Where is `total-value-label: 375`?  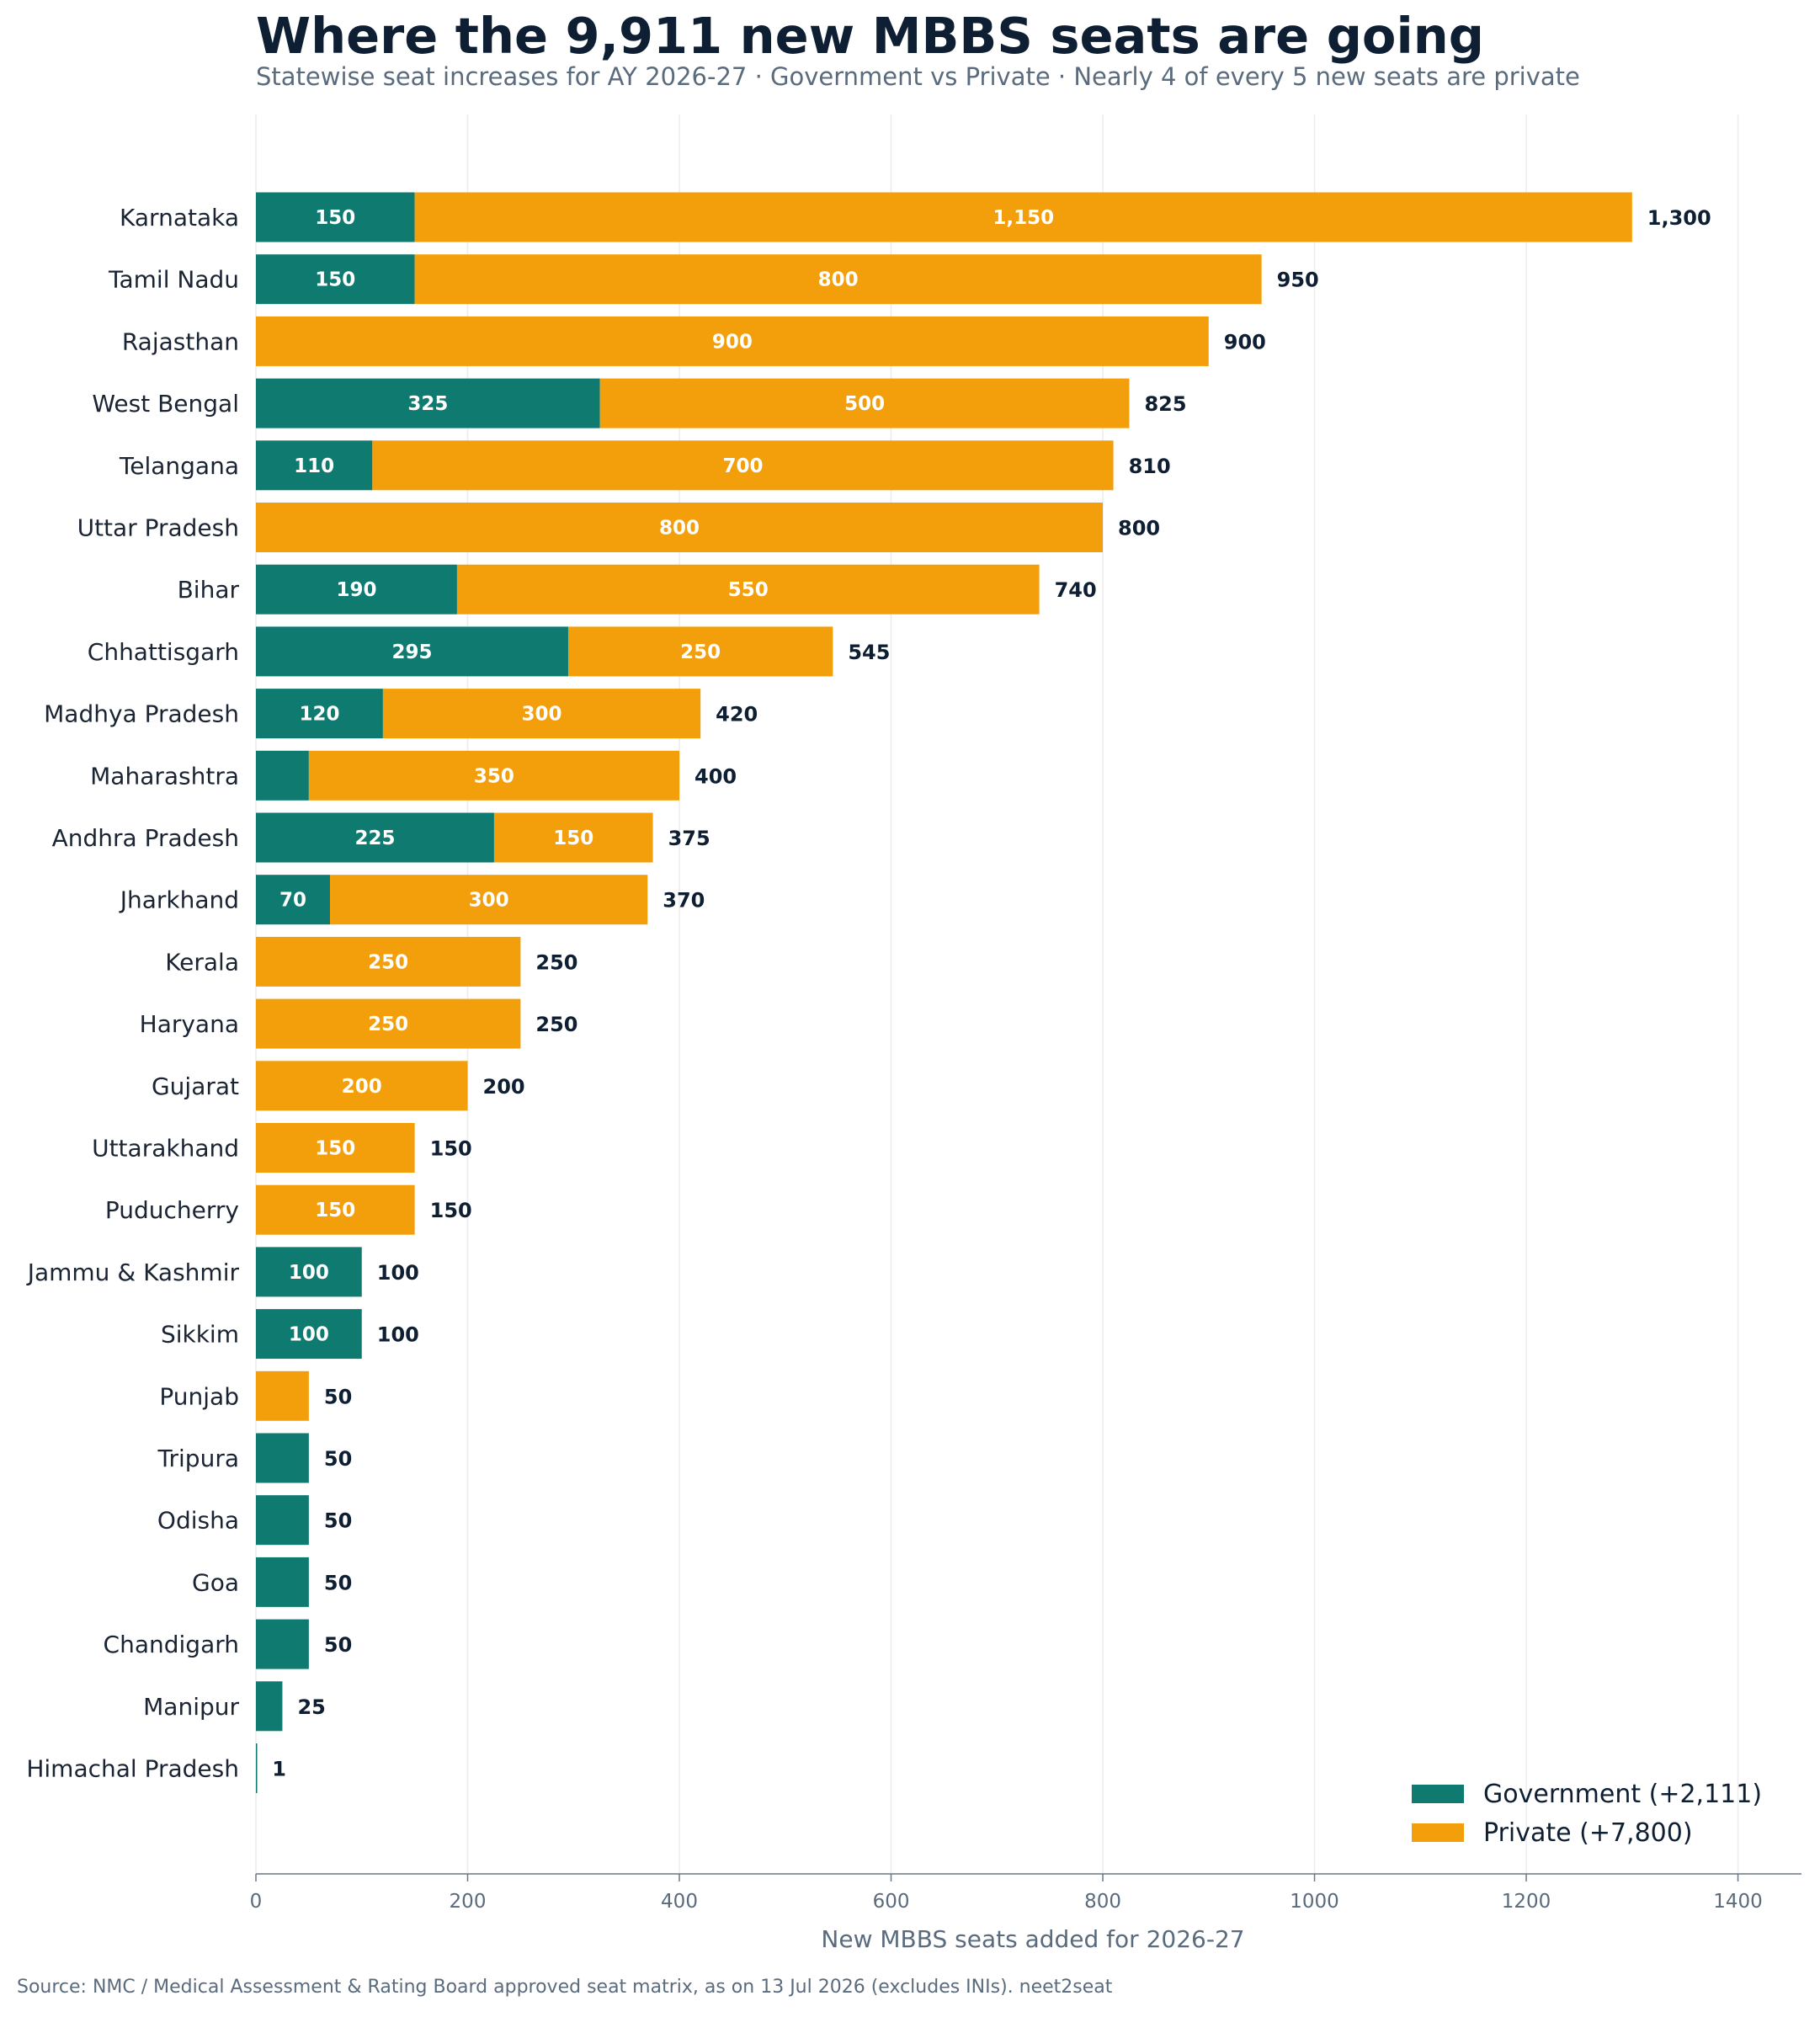 total-value-label: 375 is located at coordinates (689, 838).